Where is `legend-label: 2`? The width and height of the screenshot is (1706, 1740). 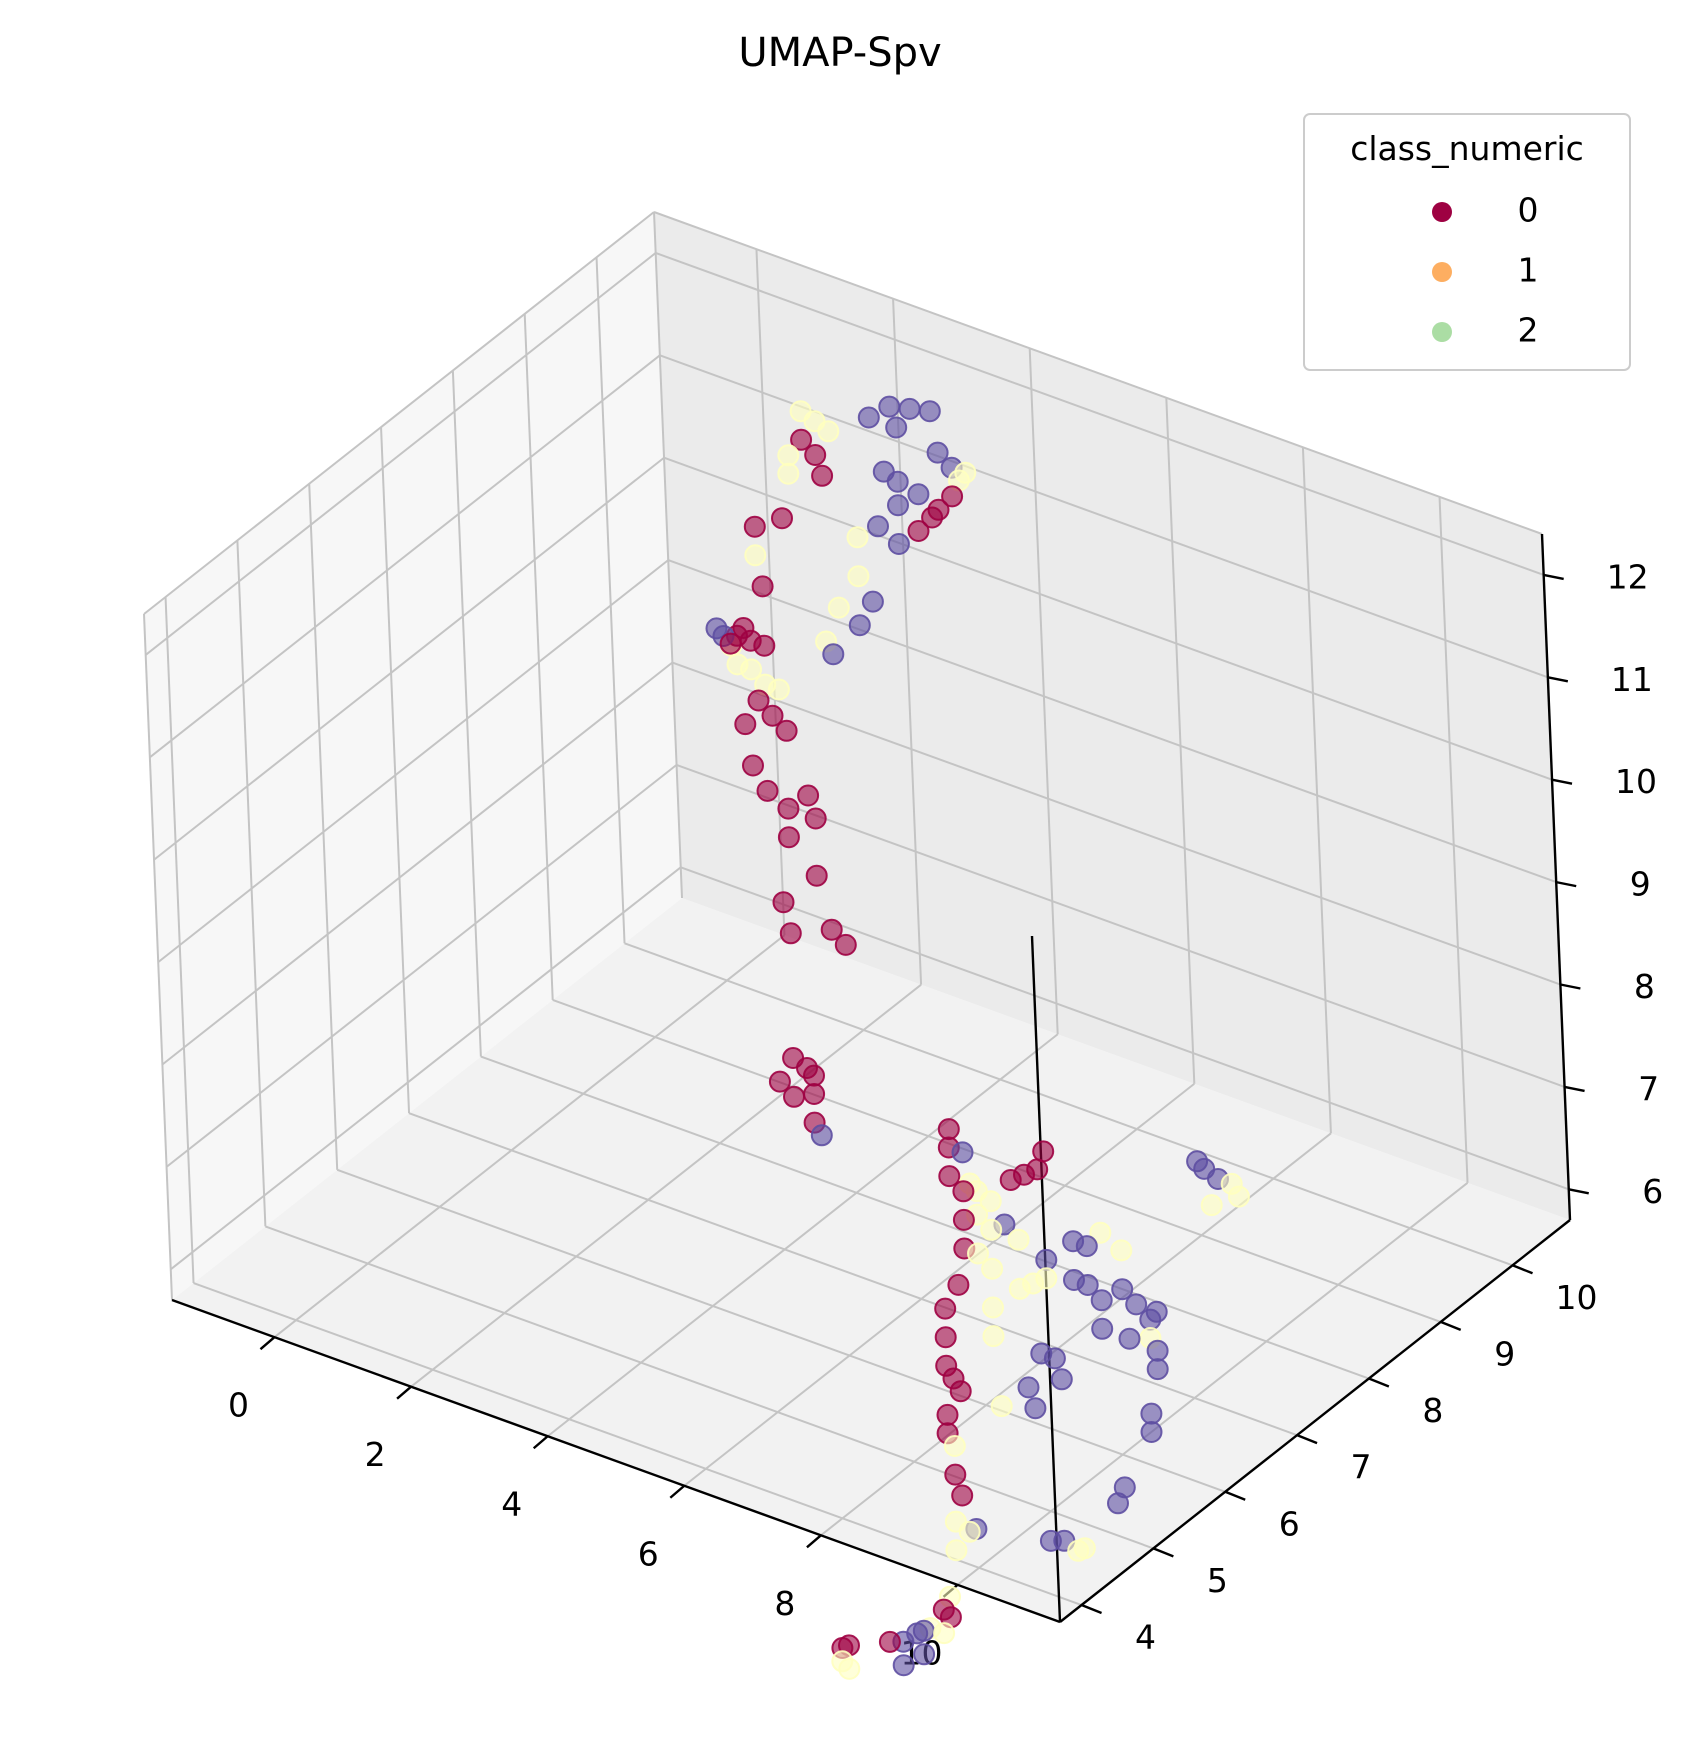 legend-label: 2 is located at coordinates (1528, 330).